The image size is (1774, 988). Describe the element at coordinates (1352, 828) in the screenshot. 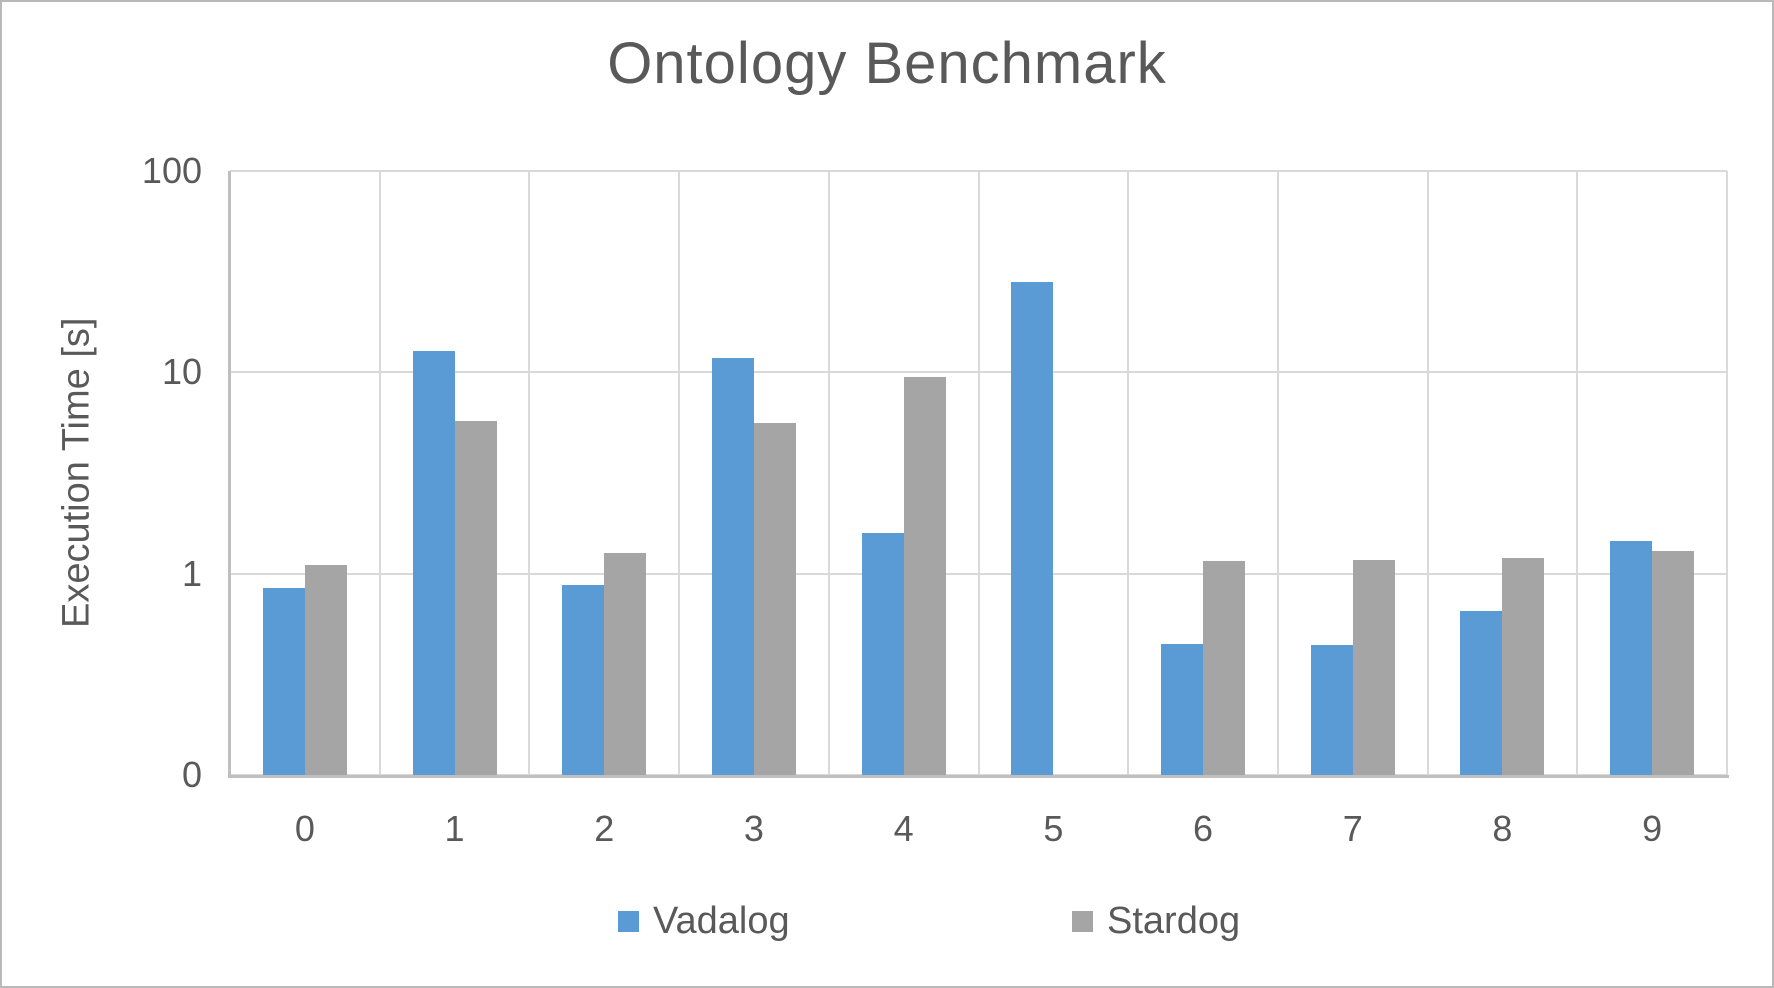

I see `x-tick-label-7: 7` at that location.